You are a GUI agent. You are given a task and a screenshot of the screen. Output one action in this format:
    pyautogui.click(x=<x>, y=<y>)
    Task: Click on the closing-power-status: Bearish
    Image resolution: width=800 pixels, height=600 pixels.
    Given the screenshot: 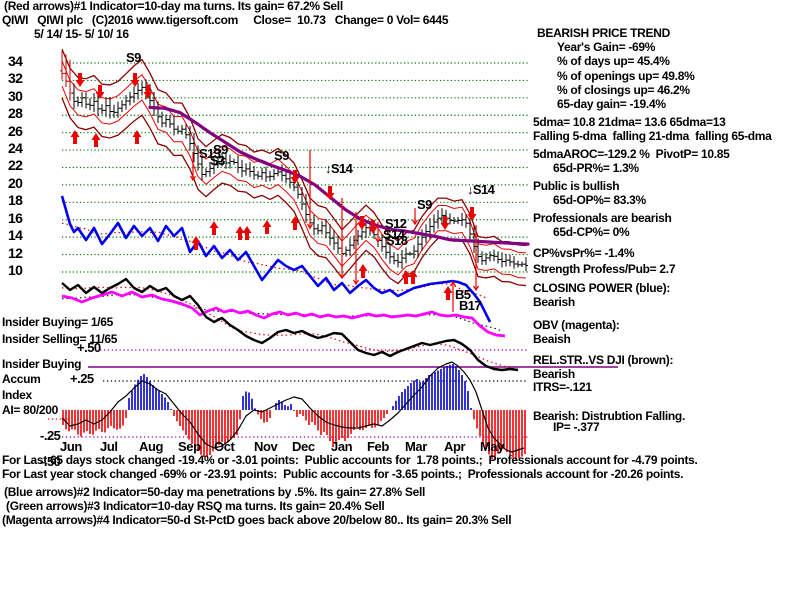 What is the action you would take?
    pyautogui.click(x=554, y=302)
    